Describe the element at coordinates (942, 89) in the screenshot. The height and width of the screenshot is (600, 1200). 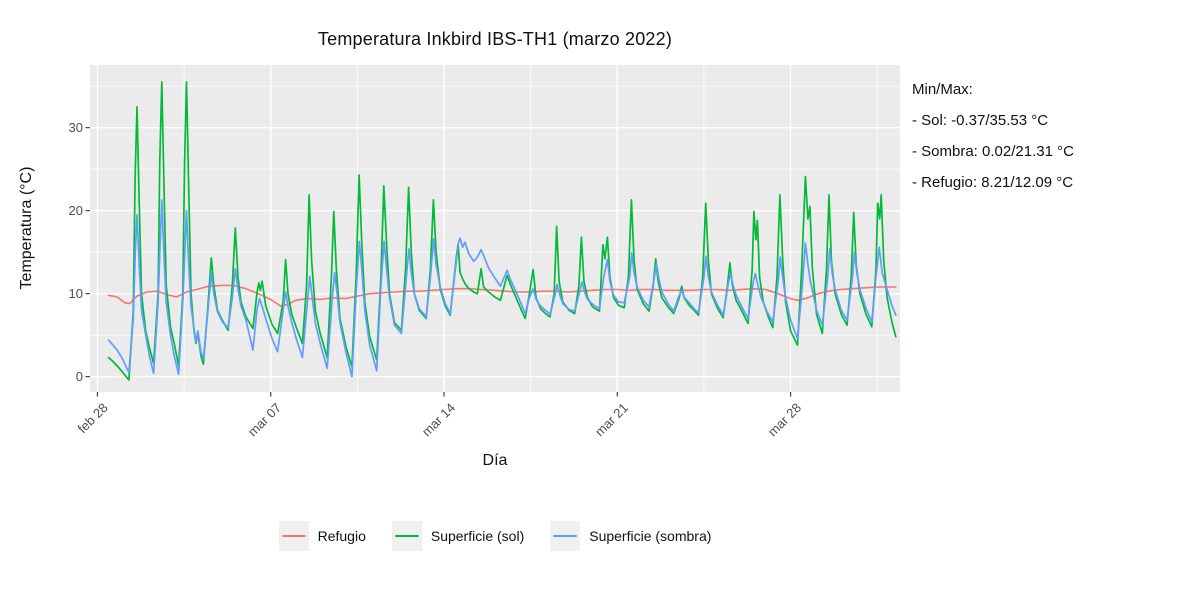
I see `annotation-minmax-header: Min/Max:` at that location.